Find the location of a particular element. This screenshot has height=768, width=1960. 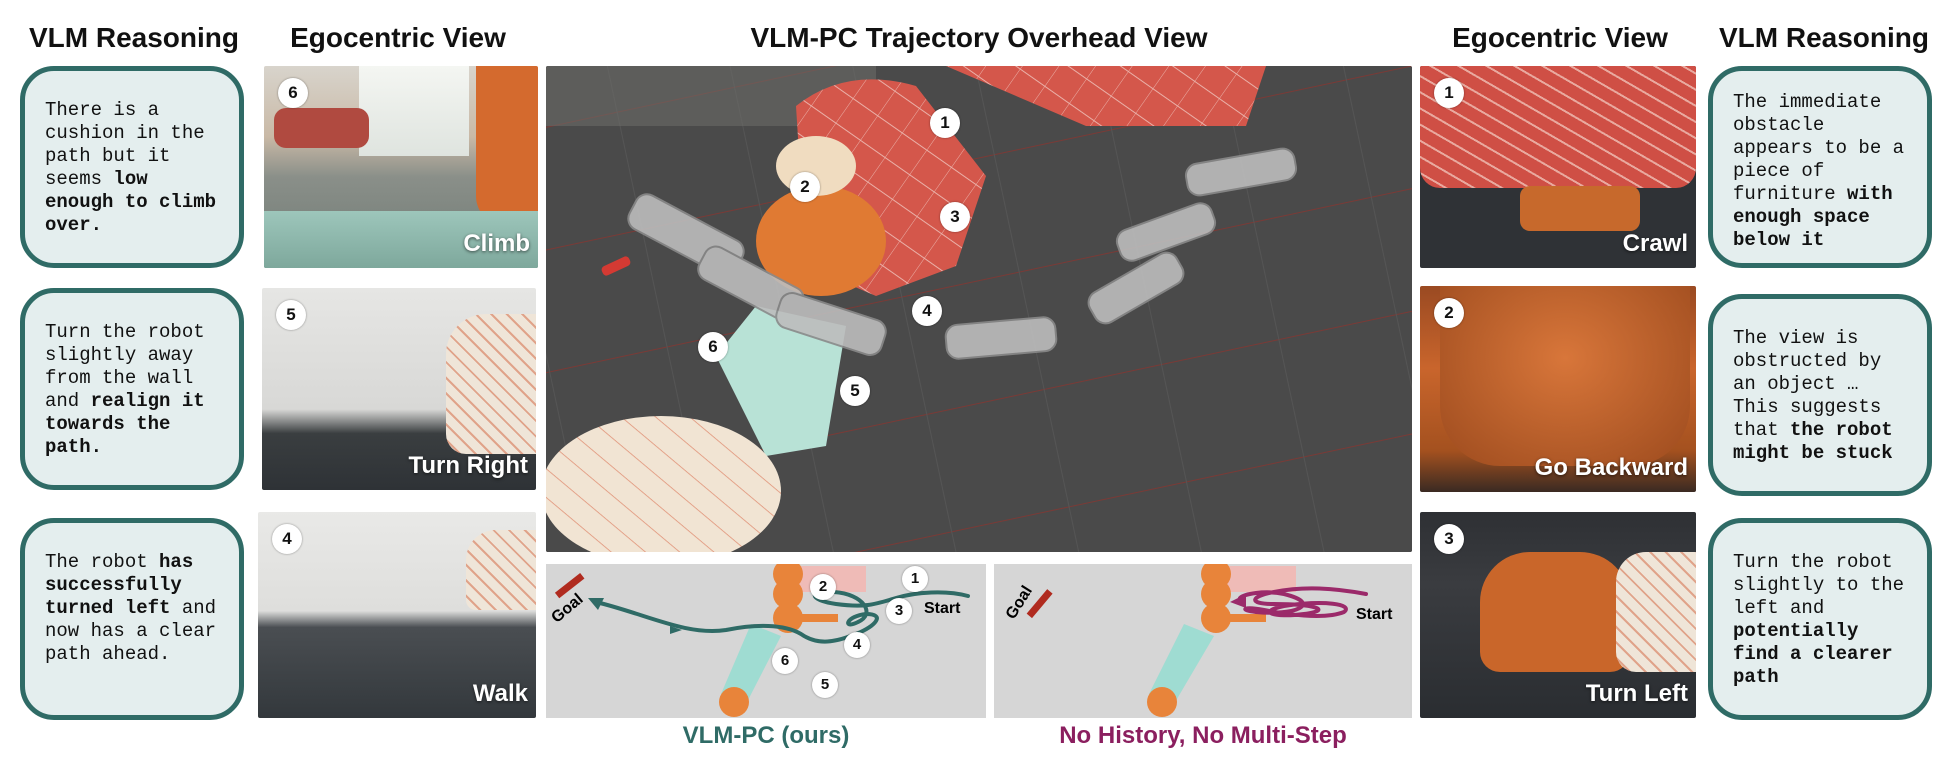

center-header: VLM-PC Trajectory Overhead View is located at coordinates (979, 37).